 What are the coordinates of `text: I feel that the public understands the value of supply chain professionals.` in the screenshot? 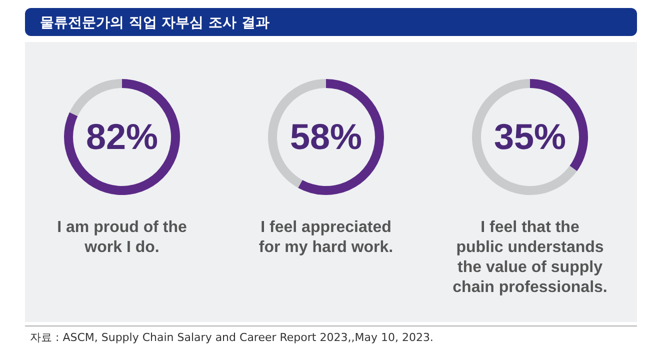 It's located at (530, 257).